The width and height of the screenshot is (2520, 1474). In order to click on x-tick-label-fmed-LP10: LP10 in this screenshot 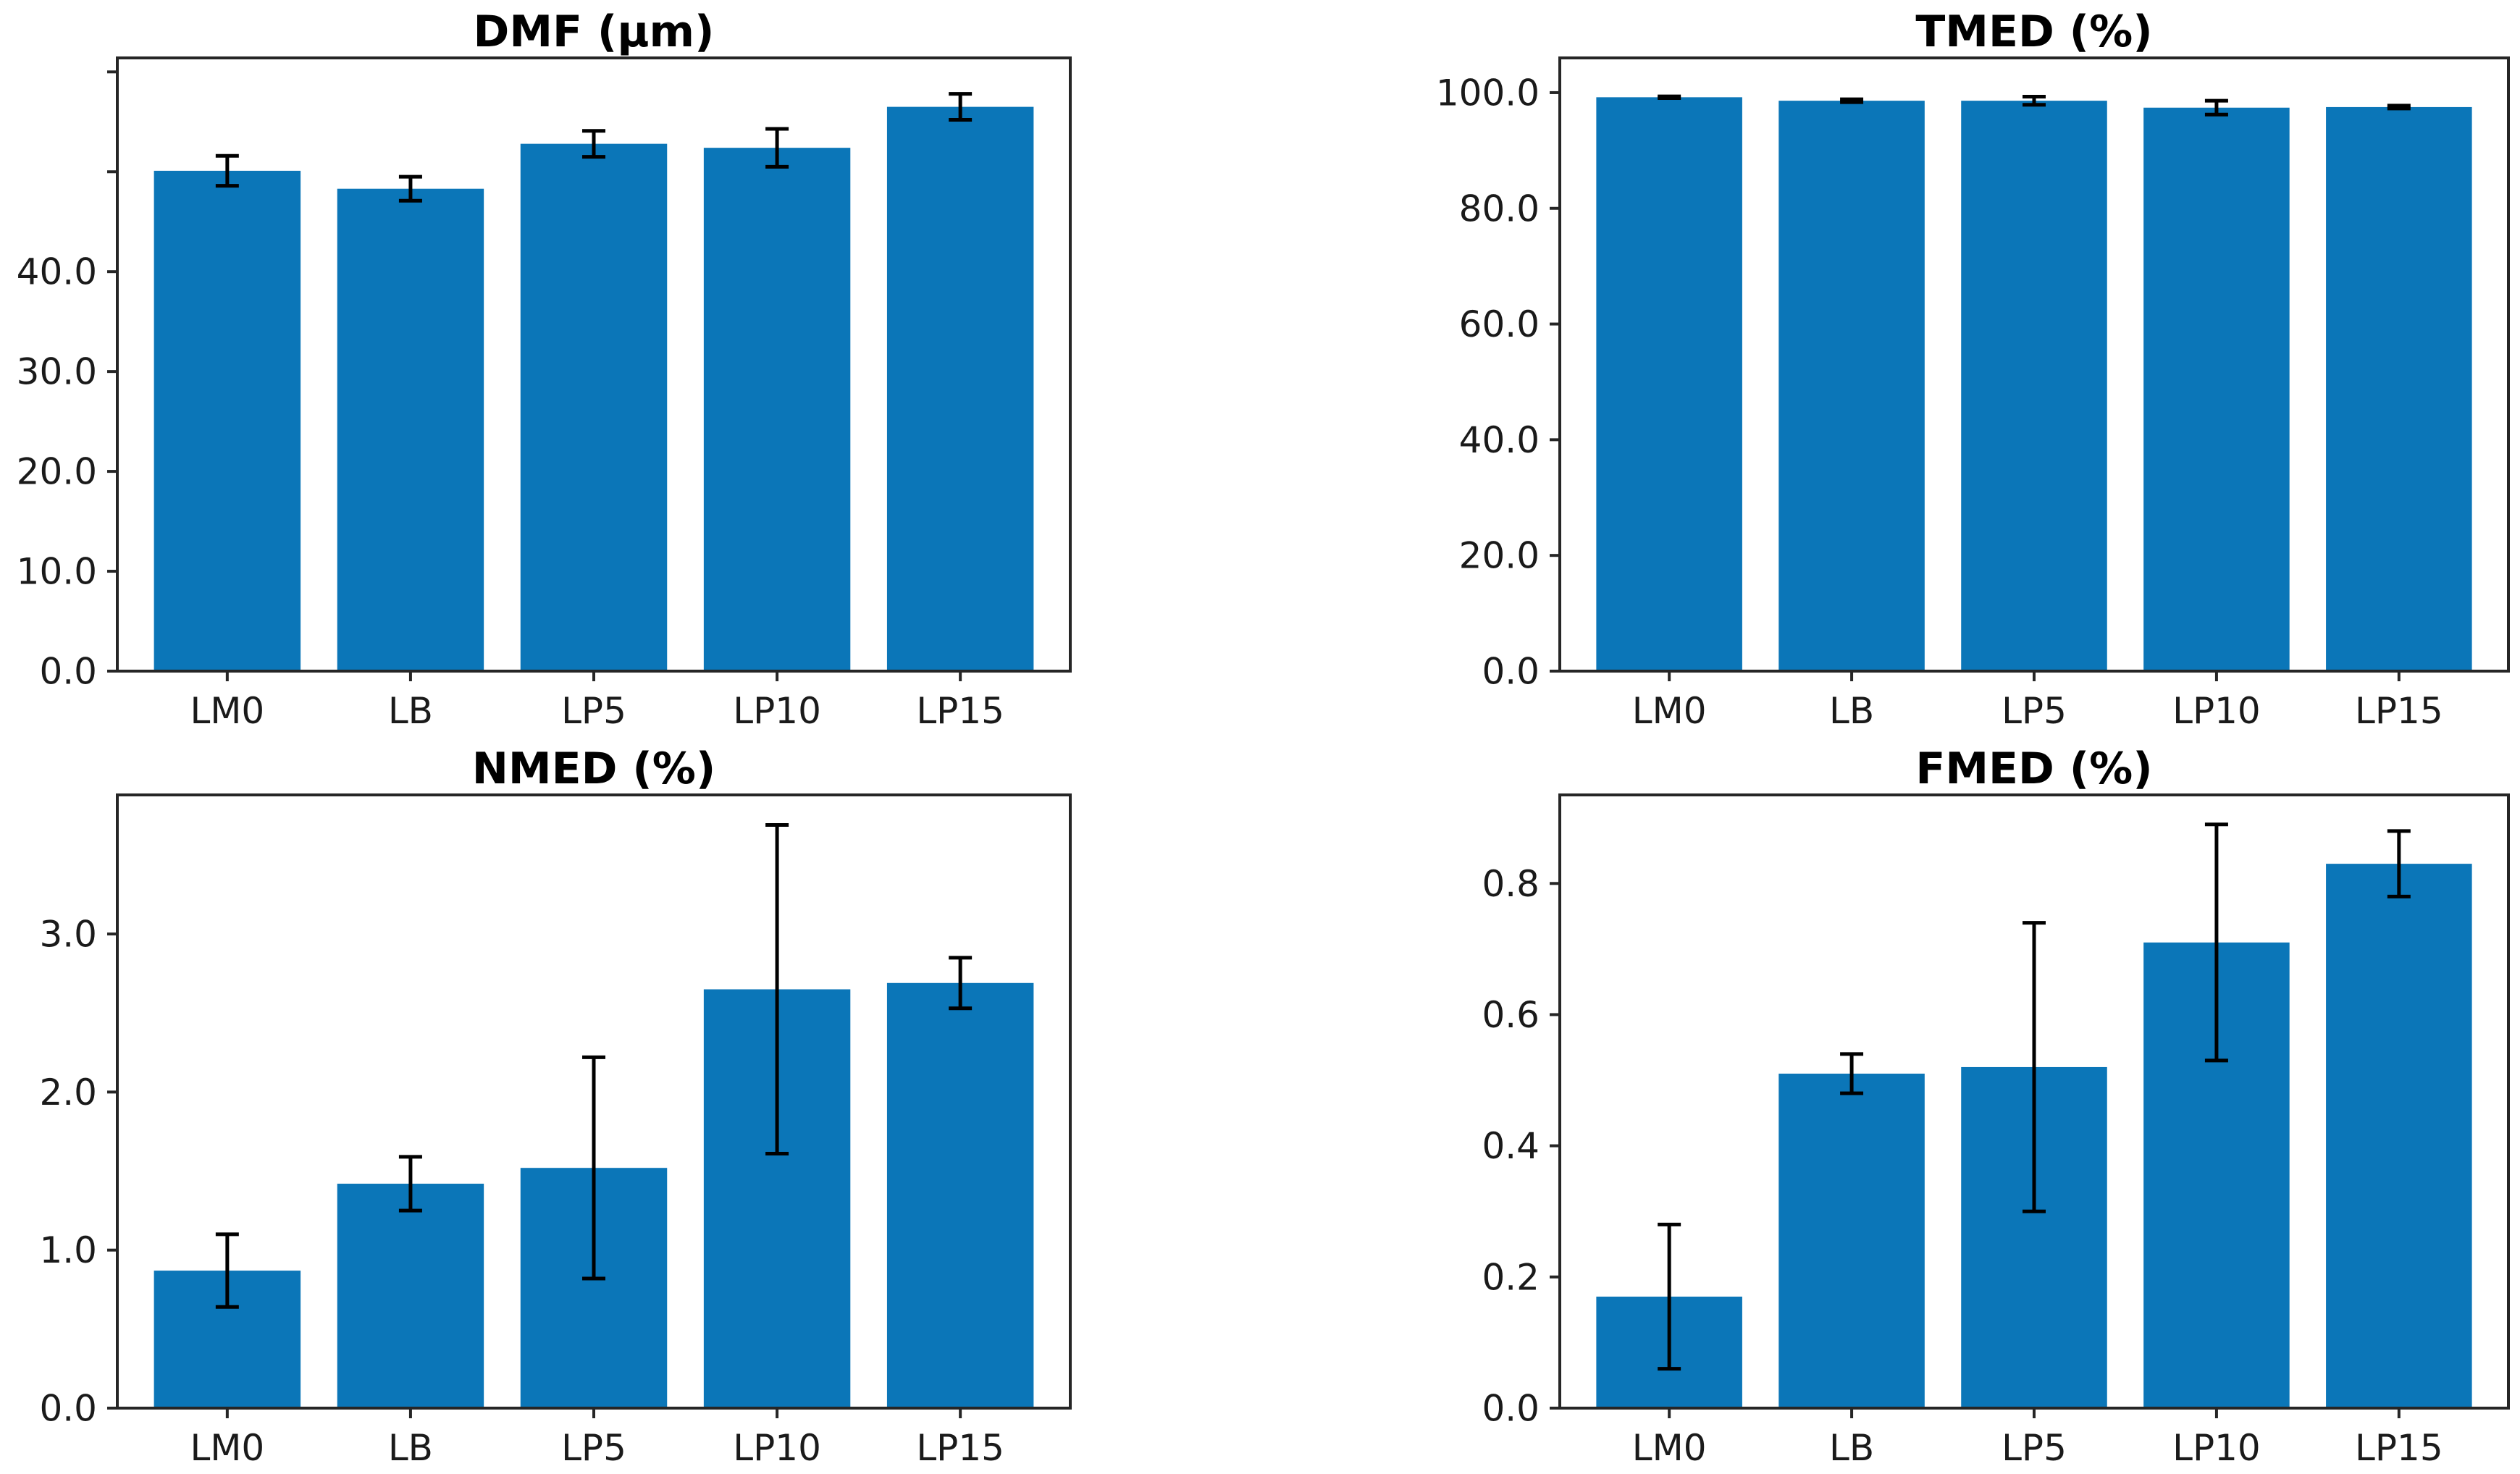, I will do `click(2216, 1448)`.